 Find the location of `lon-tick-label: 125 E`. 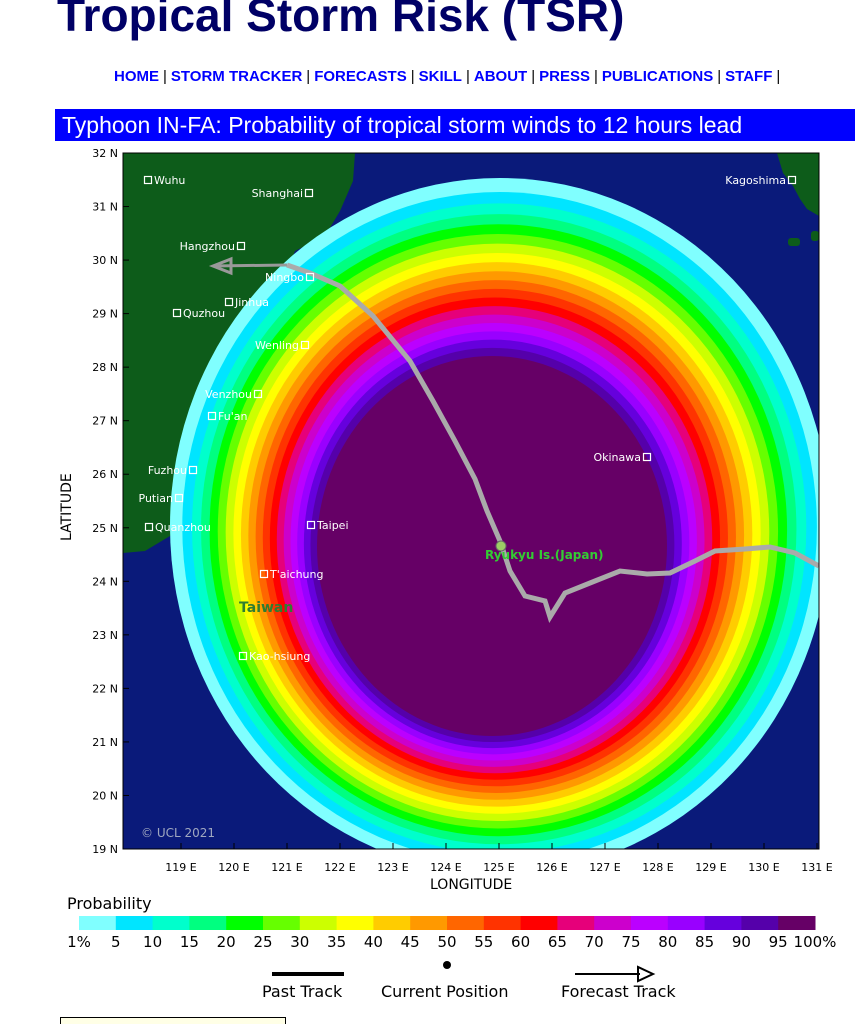

lon-tick-label: 125 E is located at coordinates (498, 867).